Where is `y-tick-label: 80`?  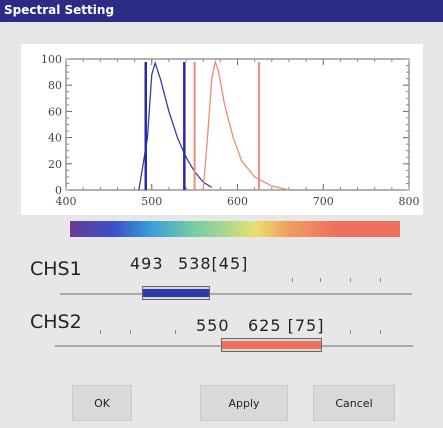 y-tick-label: 80 is located at coordinates (55, 85).